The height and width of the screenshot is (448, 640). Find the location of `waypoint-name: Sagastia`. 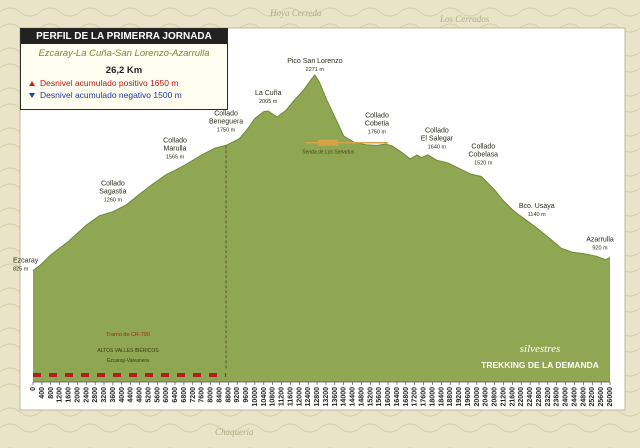

waypoint-name: Sagastia is located at coordinates (112, 192).